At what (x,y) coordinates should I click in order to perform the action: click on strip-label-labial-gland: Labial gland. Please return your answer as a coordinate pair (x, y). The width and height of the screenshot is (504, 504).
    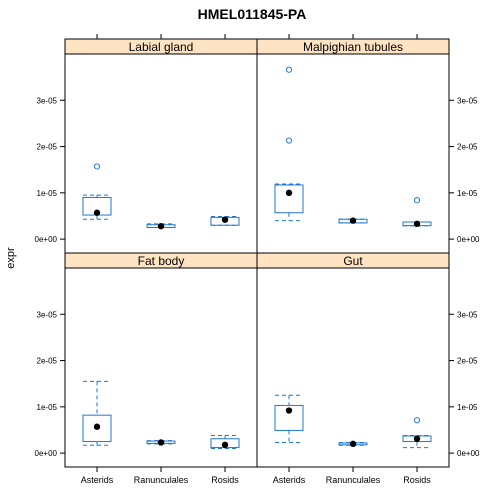
    Looking at the image, I should click on (161, 47).